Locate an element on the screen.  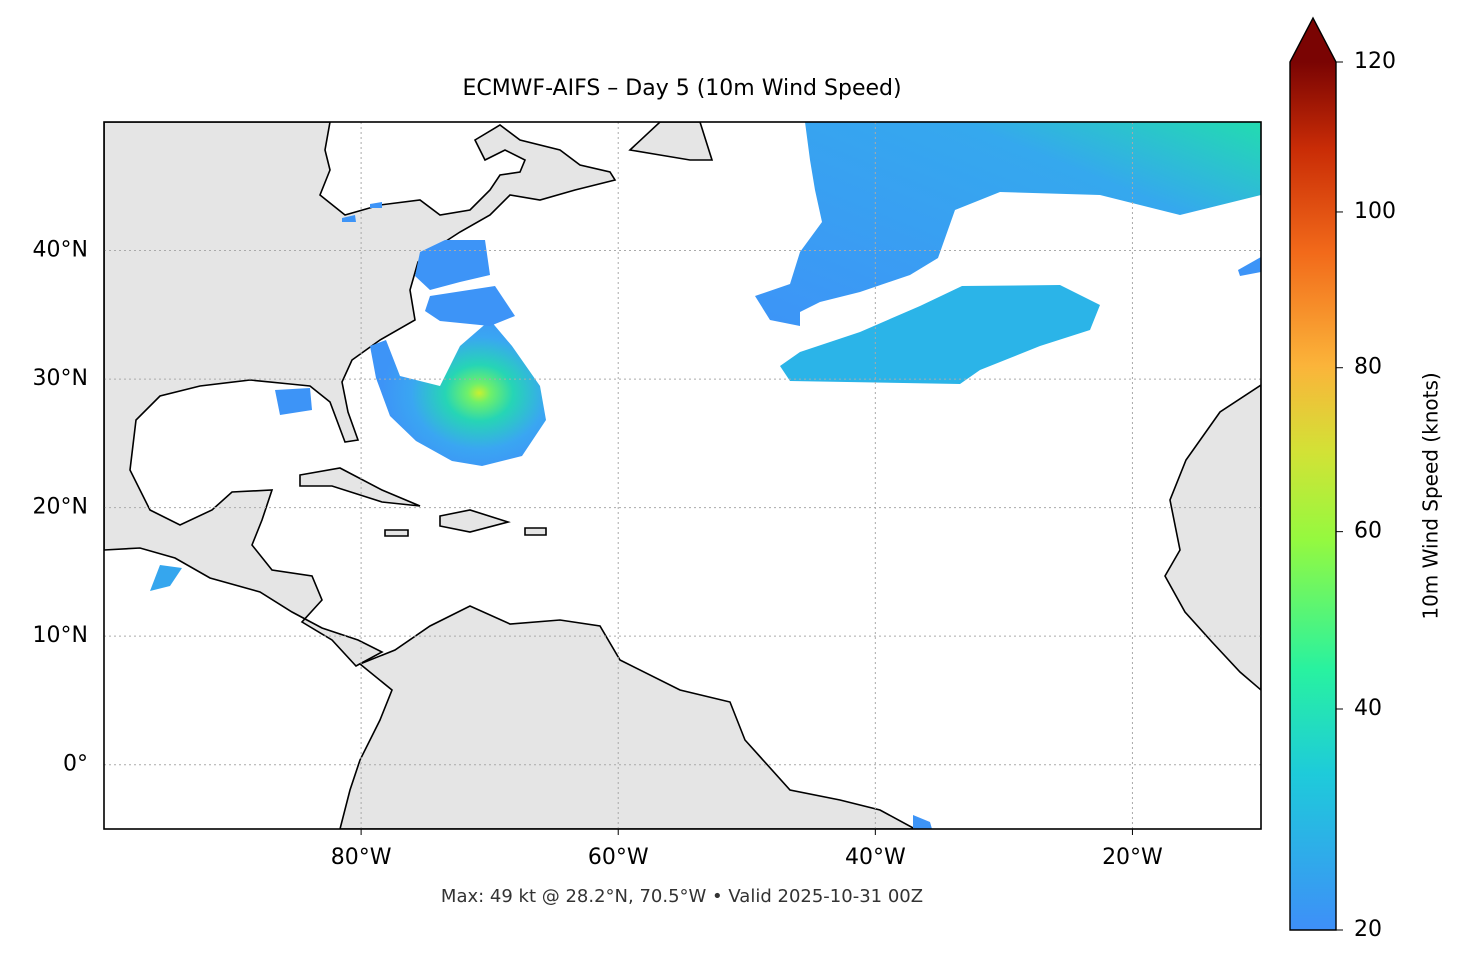
y-tick-label: 20°N is located at coordinates (60, 507).